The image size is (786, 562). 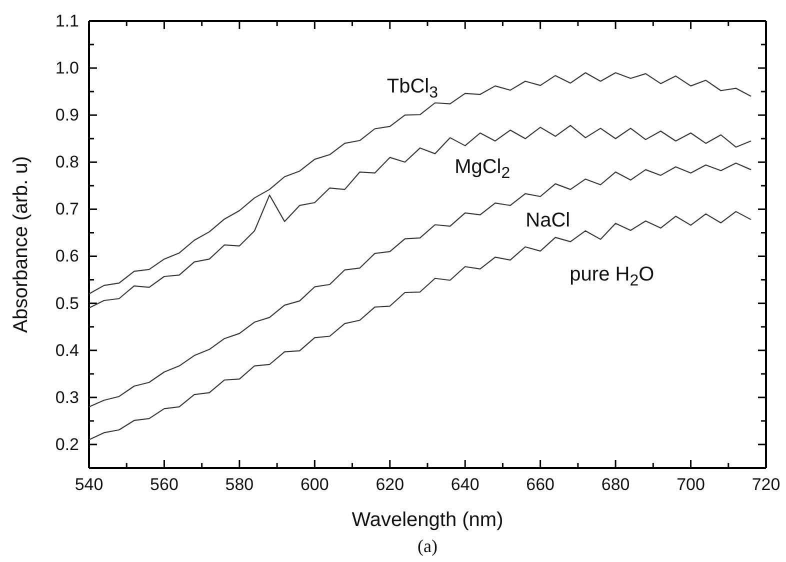 What do you see at coordinates (690, 484) in the screenshot?
I see `x-tick-label: 700` at bounding box center [690, 484].